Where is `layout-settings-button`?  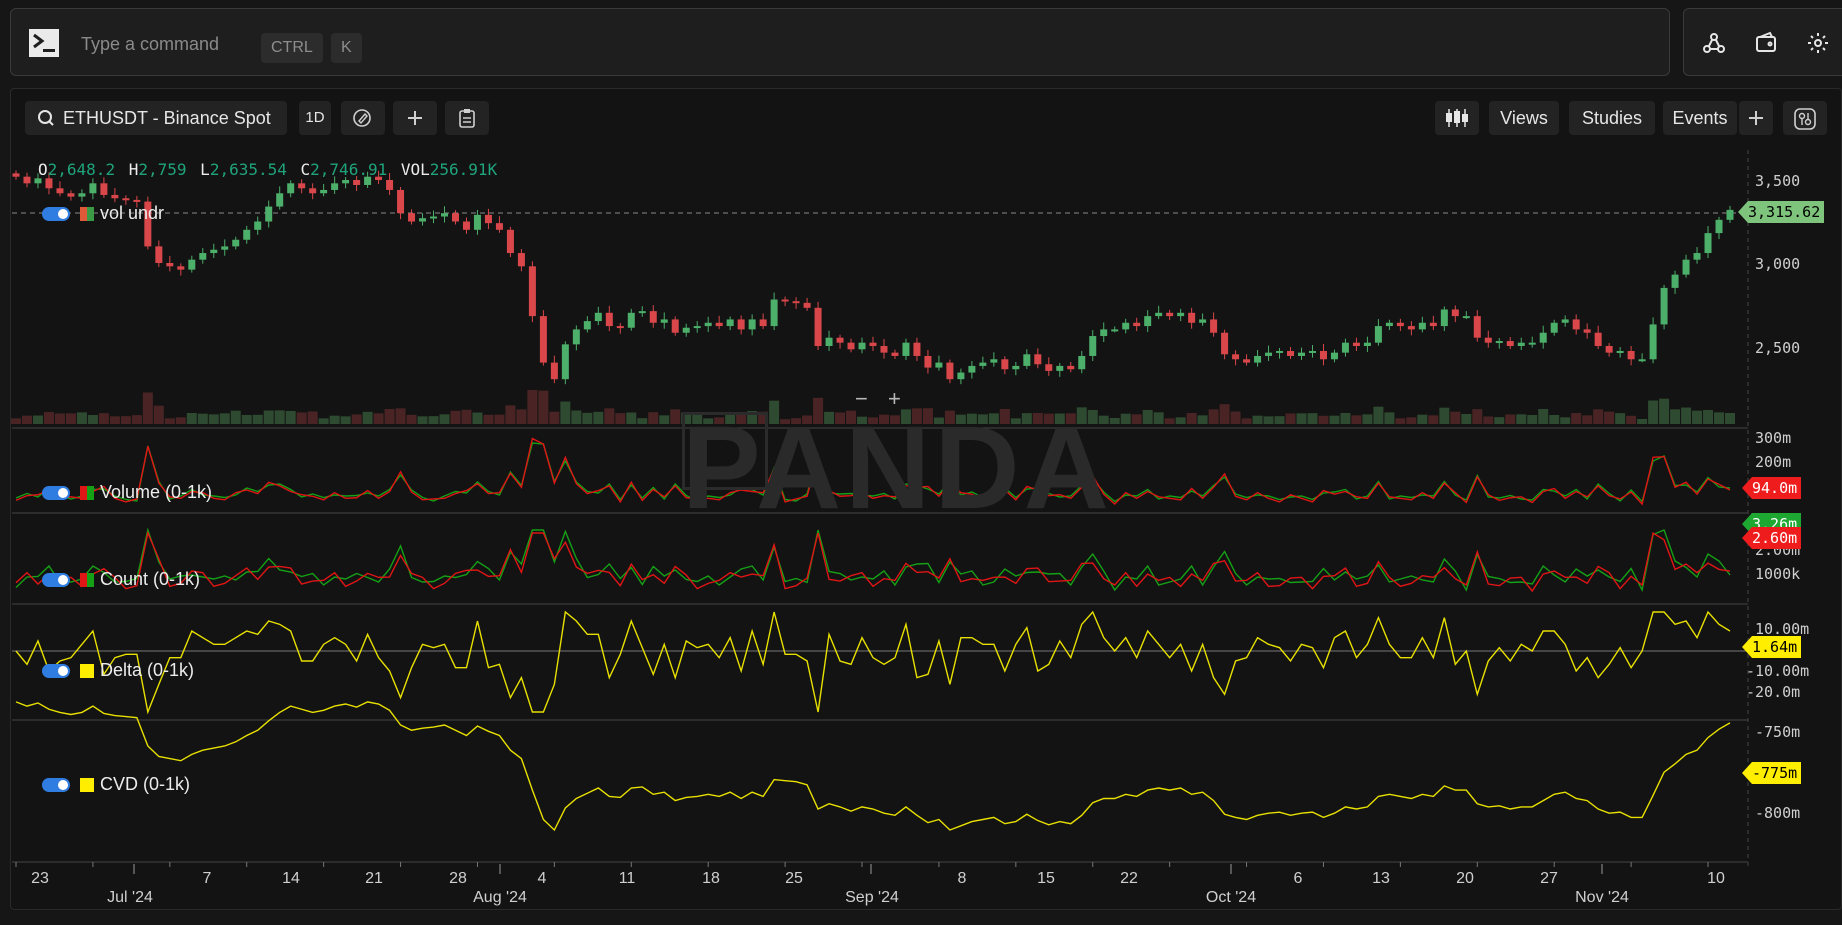 layout-settings-button is located at coordinates (1805, 118).